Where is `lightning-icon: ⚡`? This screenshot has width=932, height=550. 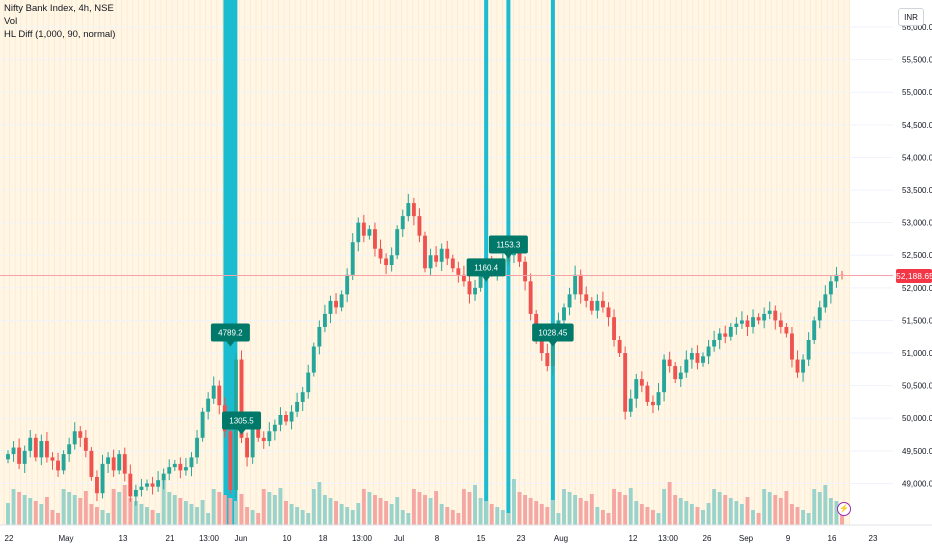 lightning-icon: ⚡ is located at coordinates (844, 509).